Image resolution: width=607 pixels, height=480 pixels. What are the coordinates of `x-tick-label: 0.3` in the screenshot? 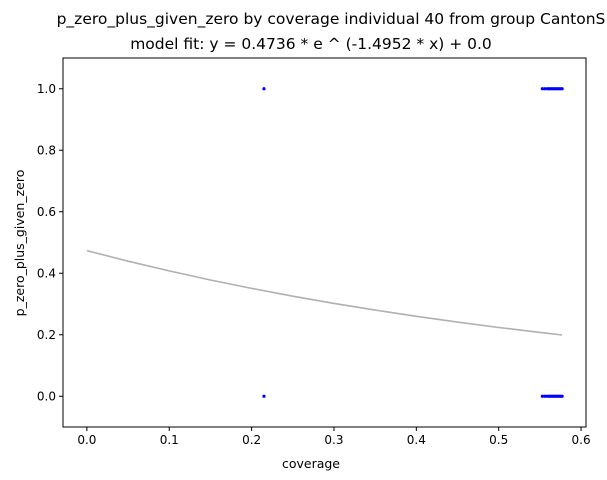 It's located at (333, 440).